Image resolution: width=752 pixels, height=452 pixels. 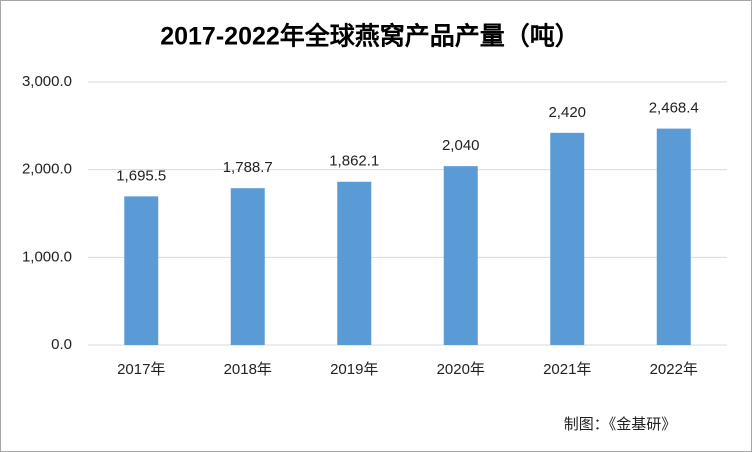 I want to click on x-tick-label: 2020年, so click(x=461, y=369).